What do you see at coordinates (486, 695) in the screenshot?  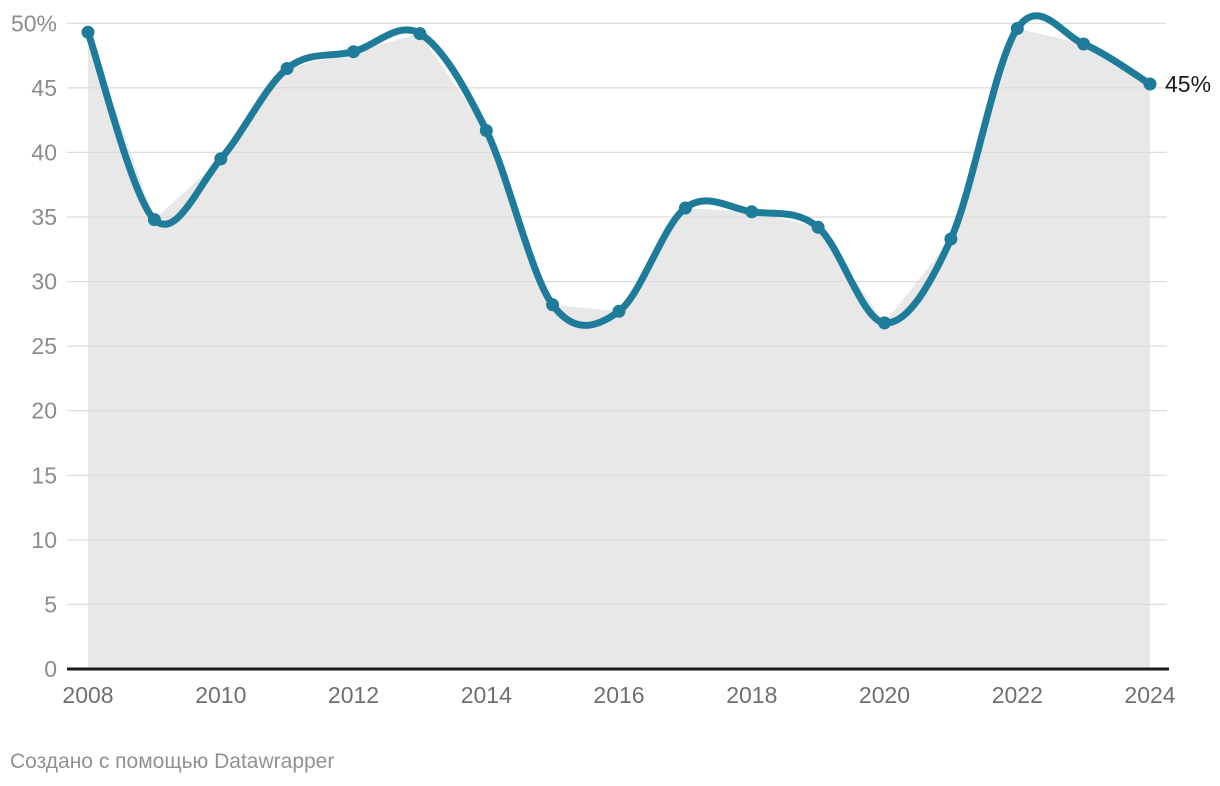 I see `x-axis-tick-label: 2014` at bounding box center [486, 695].